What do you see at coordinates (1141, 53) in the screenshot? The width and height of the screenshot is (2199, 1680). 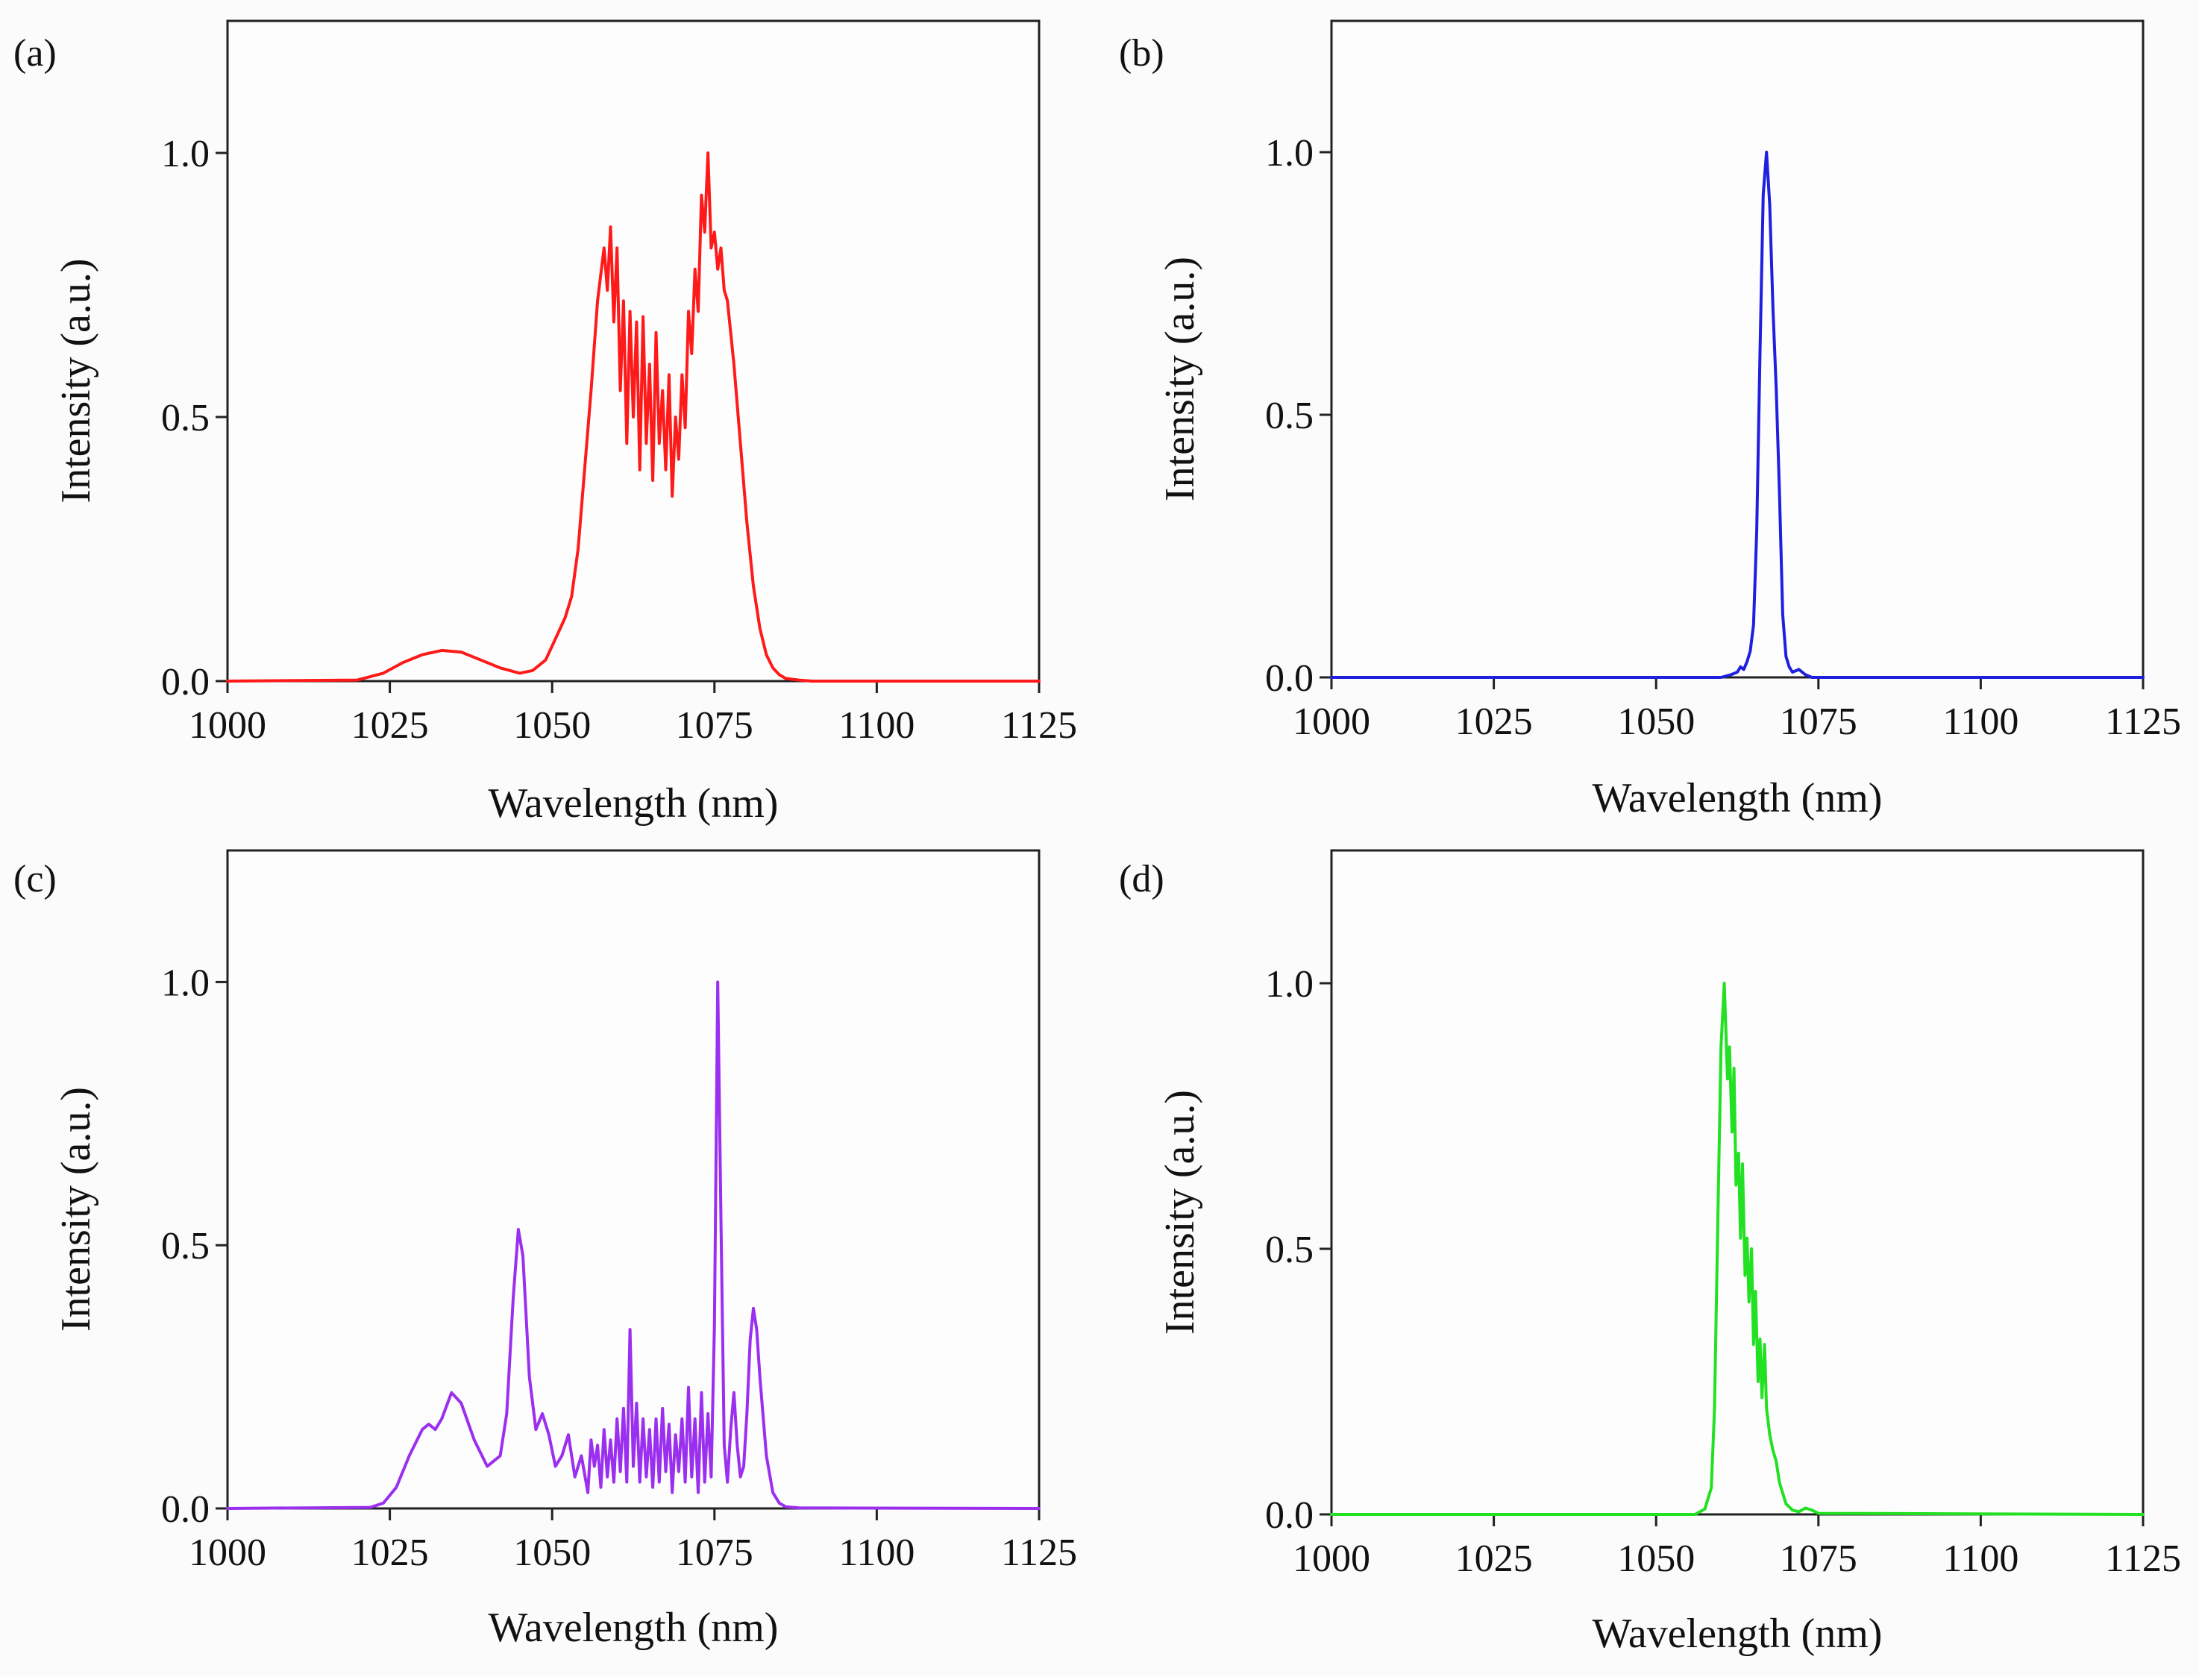 I see `panel-label: (b)` at bounding box center [1141, 53].